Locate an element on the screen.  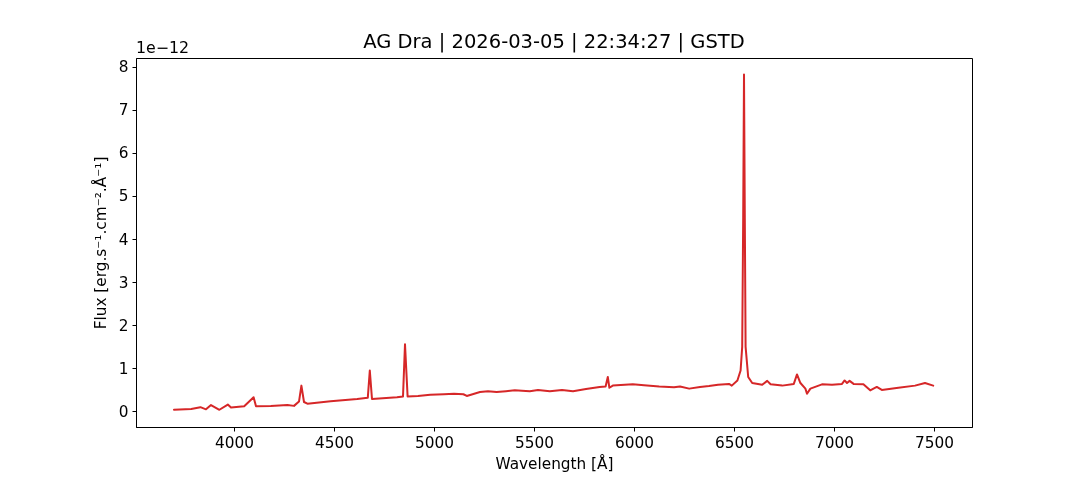
x-tick-label: 5500 is located at coordinates (534, 442).